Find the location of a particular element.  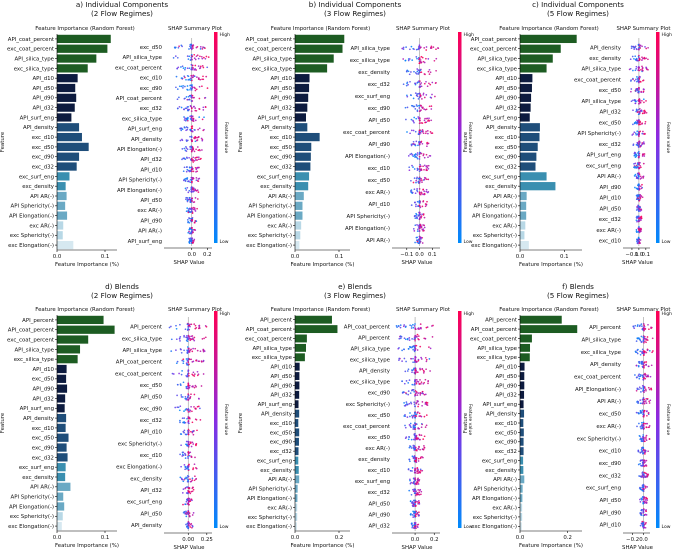

shap-feature-label: exc_silica_type is located at coordinates (370, 61).